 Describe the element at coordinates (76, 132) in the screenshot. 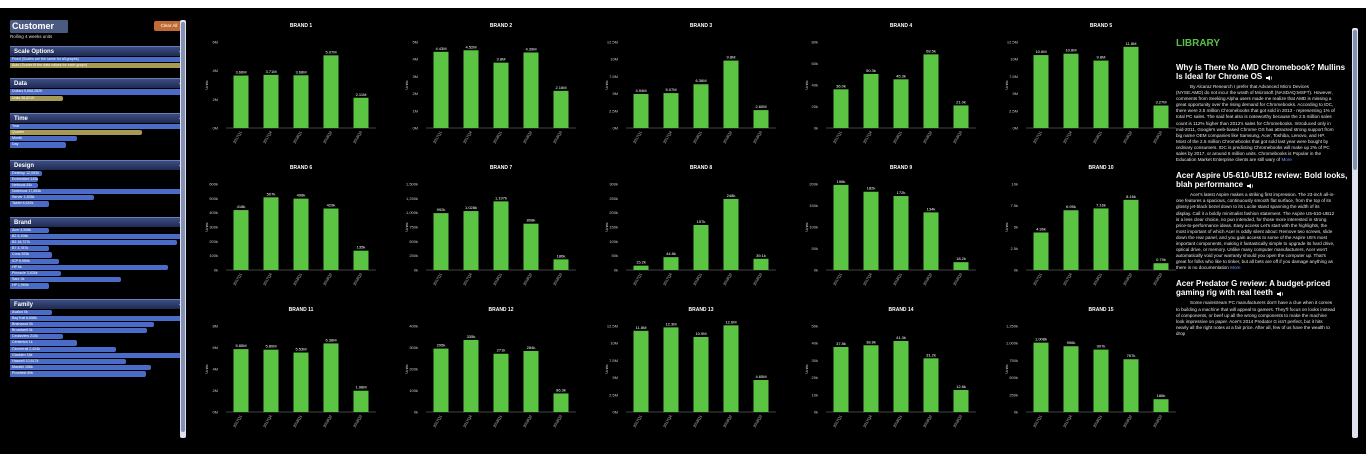

I see `filter-option: Quarter` at that location.